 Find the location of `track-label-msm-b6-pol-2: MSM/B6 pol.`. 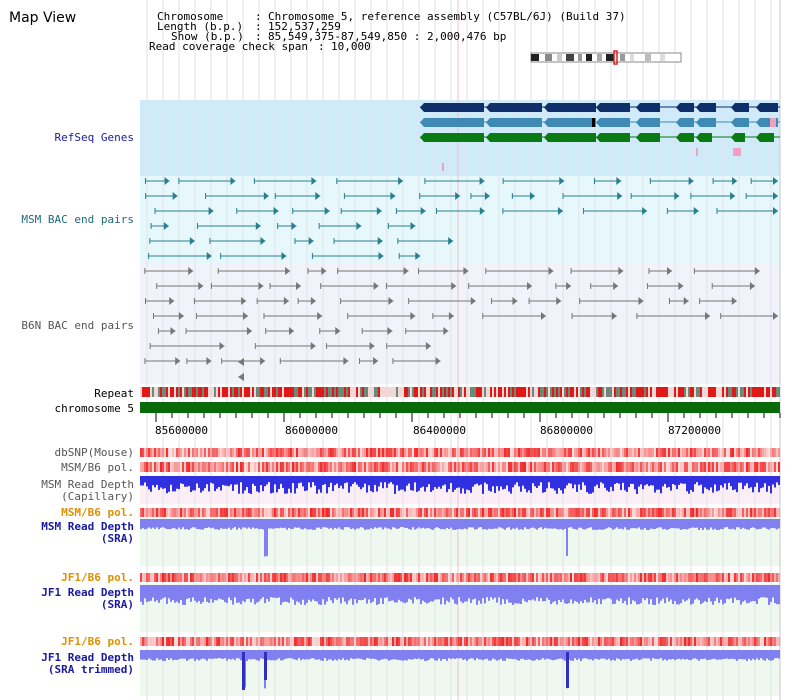

track-label-msm-b6-pol-2: MSM/B6 pol. is located at coordinates (97, 512).